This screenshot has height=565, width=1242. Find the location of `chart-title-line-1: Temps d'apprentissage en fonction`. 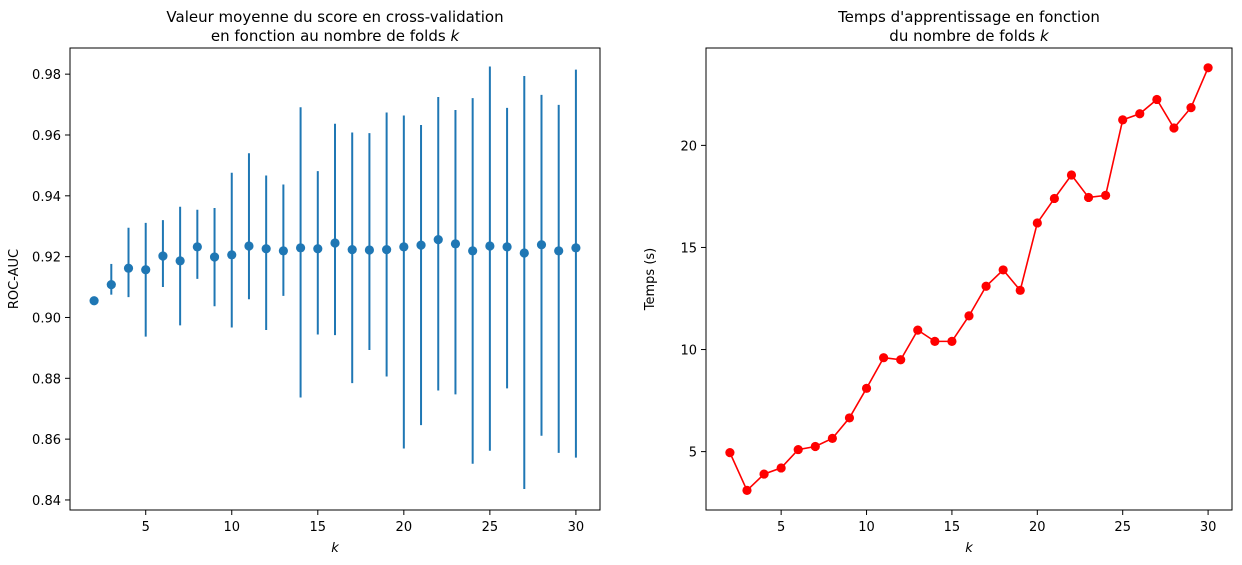

chart-title-line-1: Temps d'apprentissage en fonction is located at coordinates (968, 17).